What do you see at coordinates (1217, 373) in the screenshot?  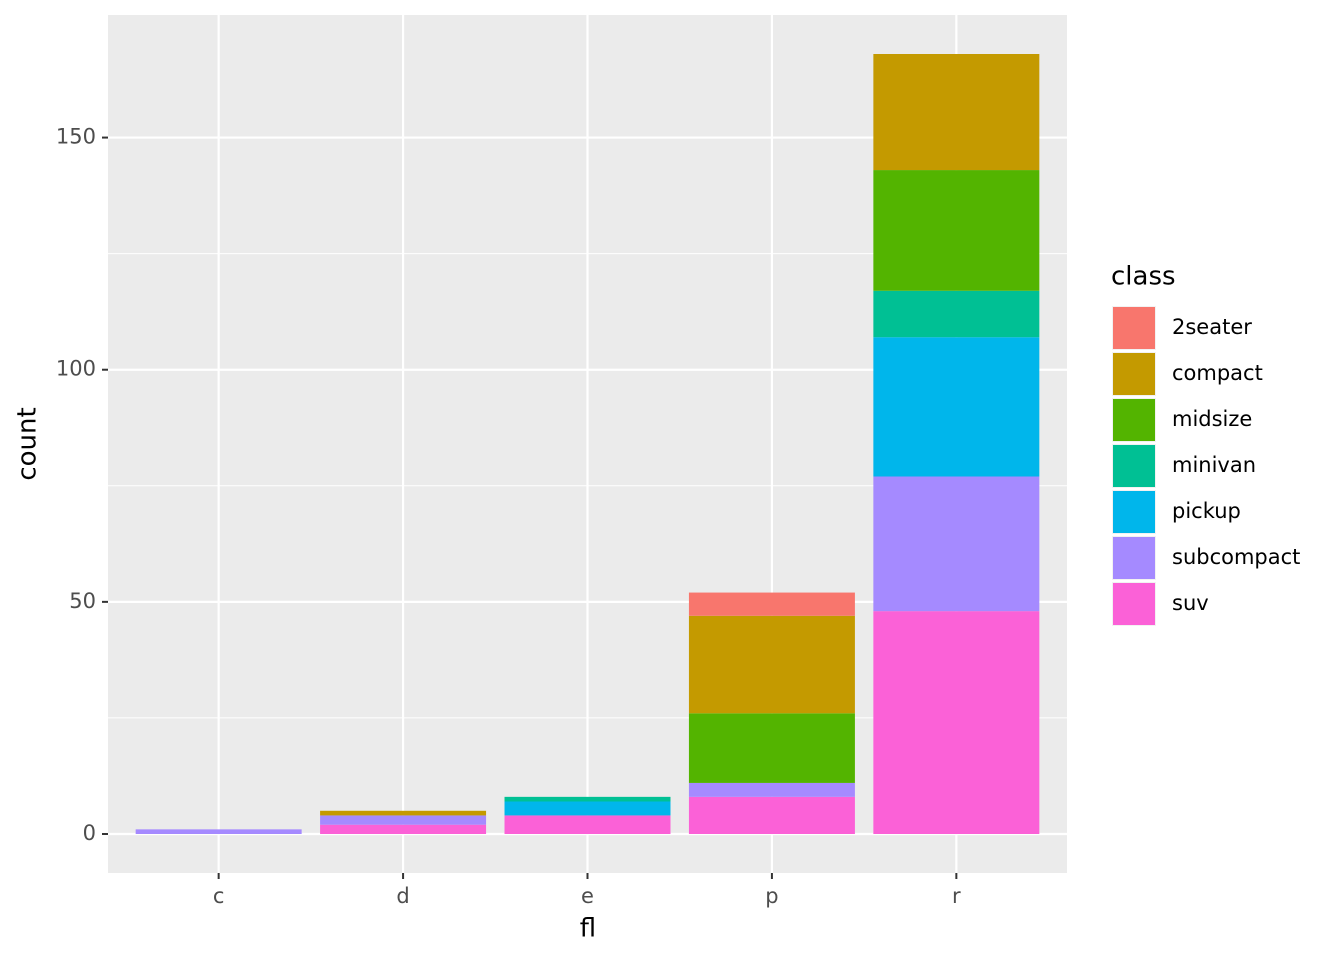 I see `legend-label: compact` at bounding box center [1217, 373].